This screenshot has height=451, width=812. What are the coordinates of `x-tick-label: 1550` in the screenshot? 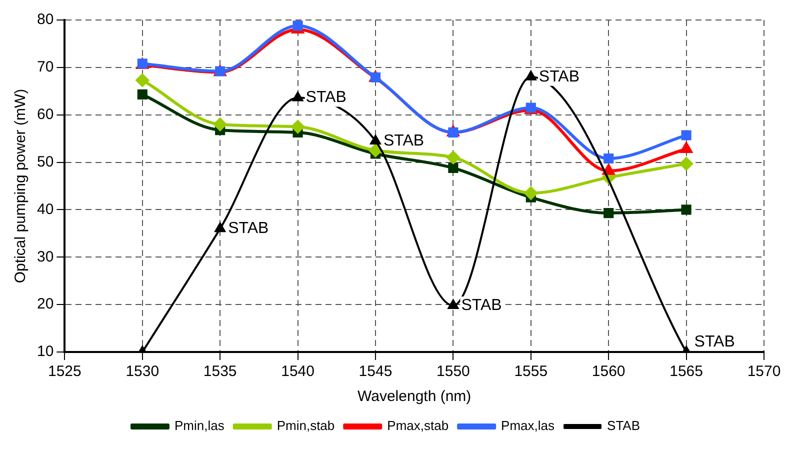 It's located at (453, 371).